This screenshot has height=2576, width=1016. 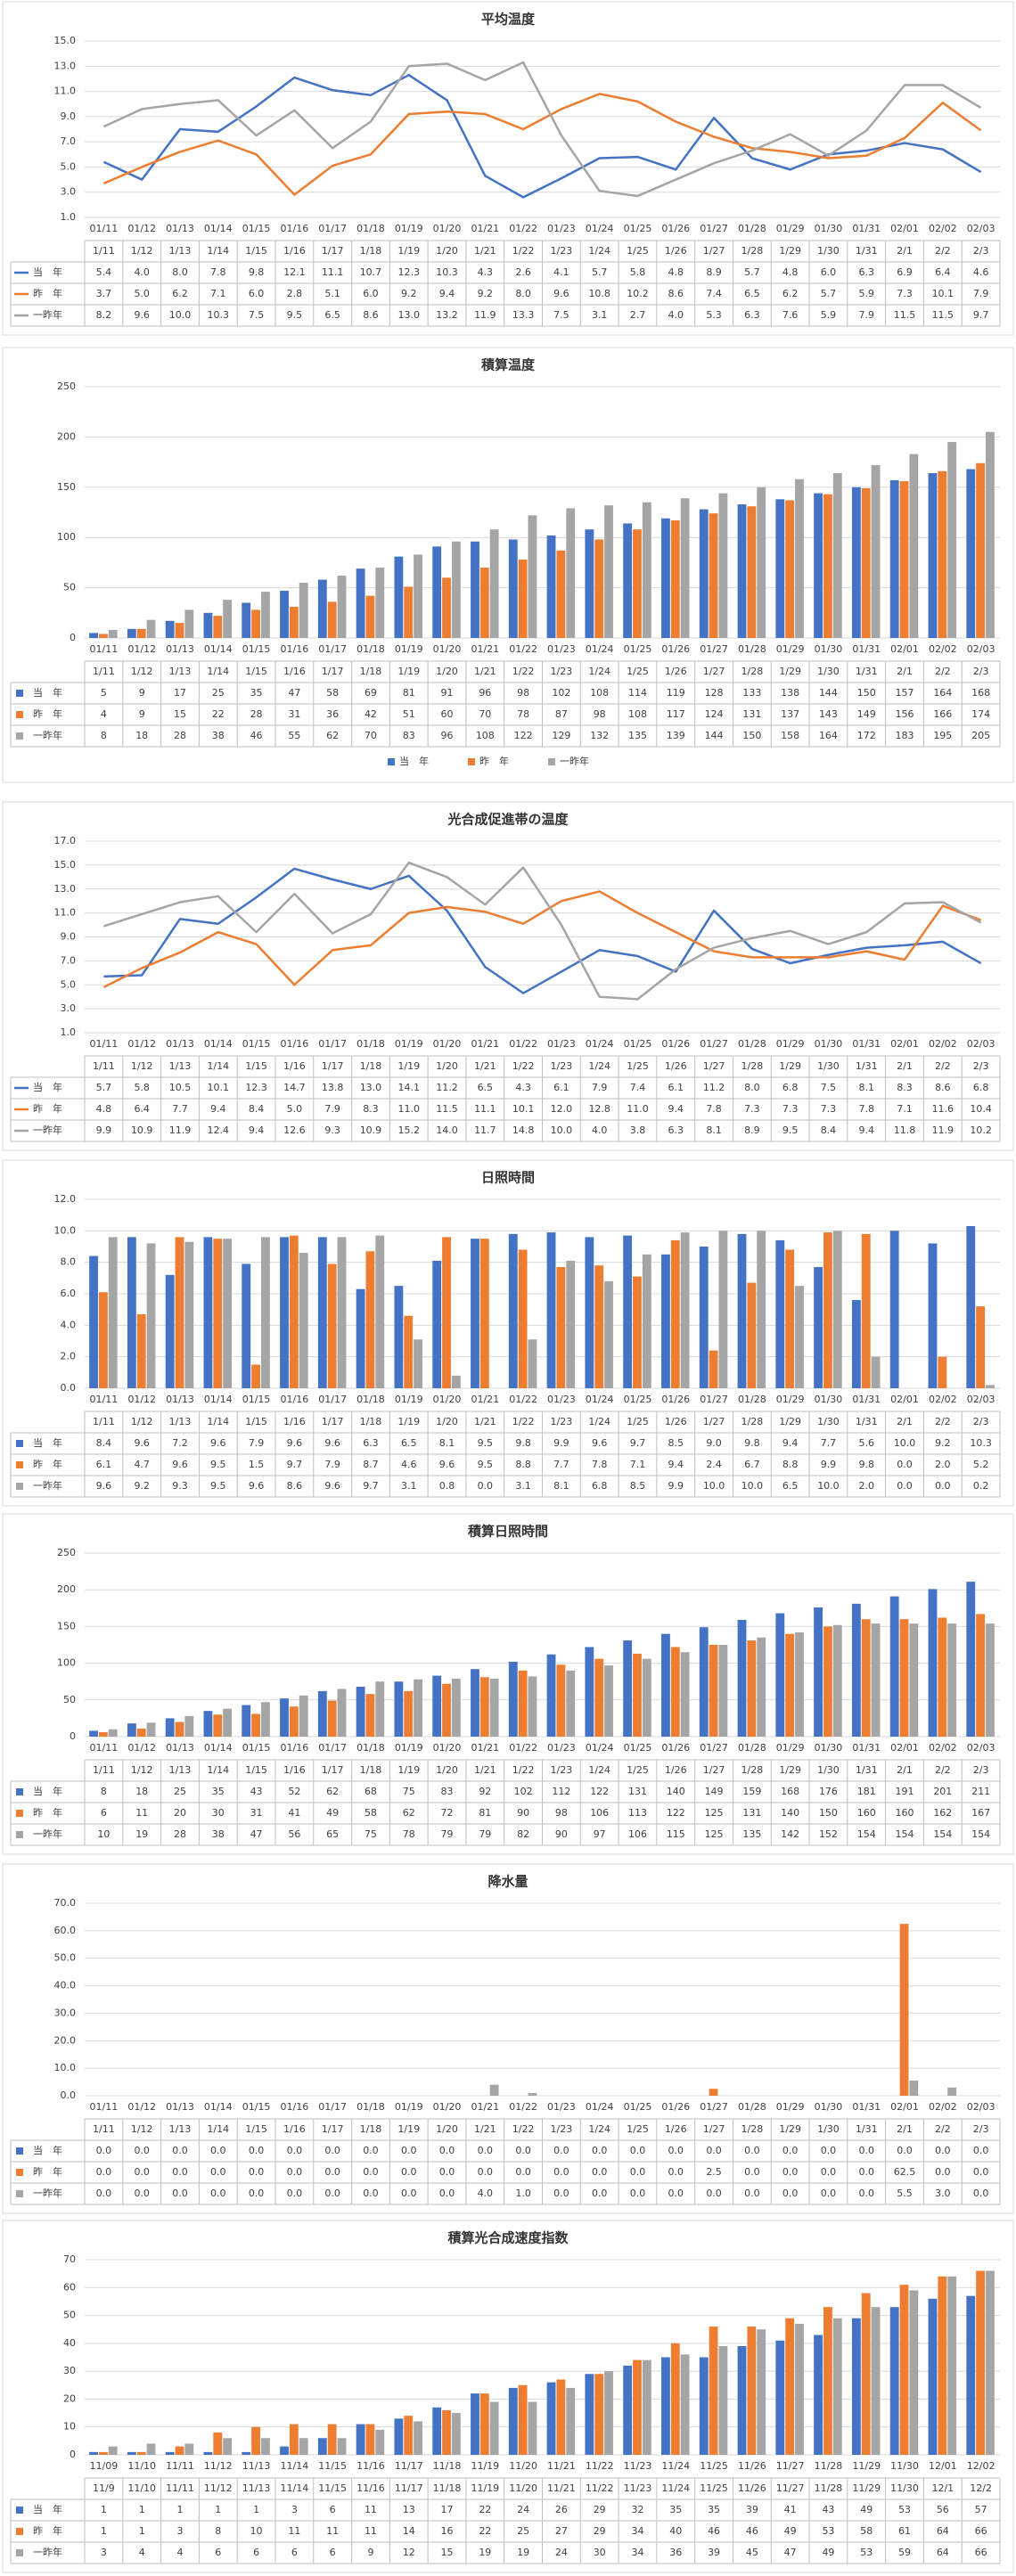 I want to click on table-value: 11.8, so click(x=905, y=1130).